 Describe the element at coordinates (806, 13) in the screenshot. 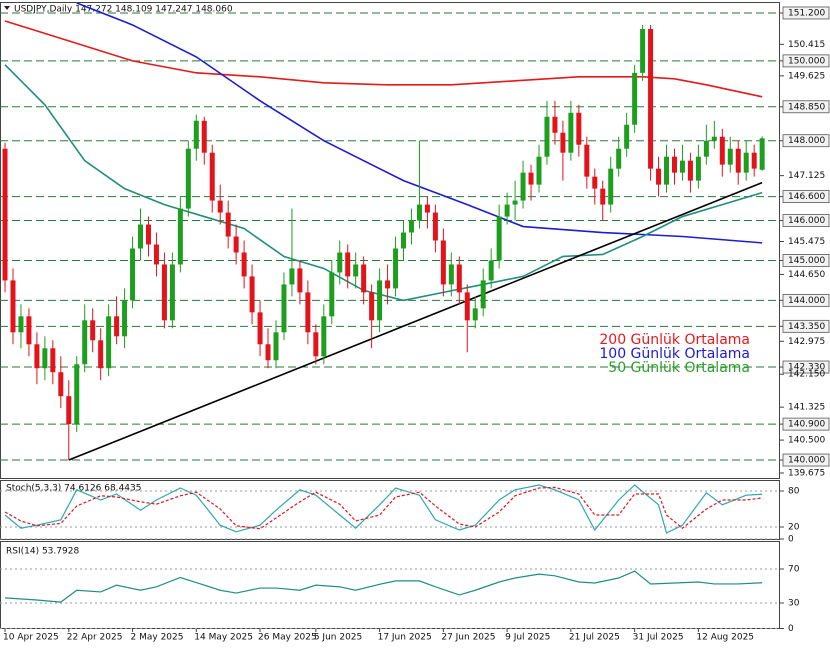

I see `y-tick-label: 151.200` at that location.